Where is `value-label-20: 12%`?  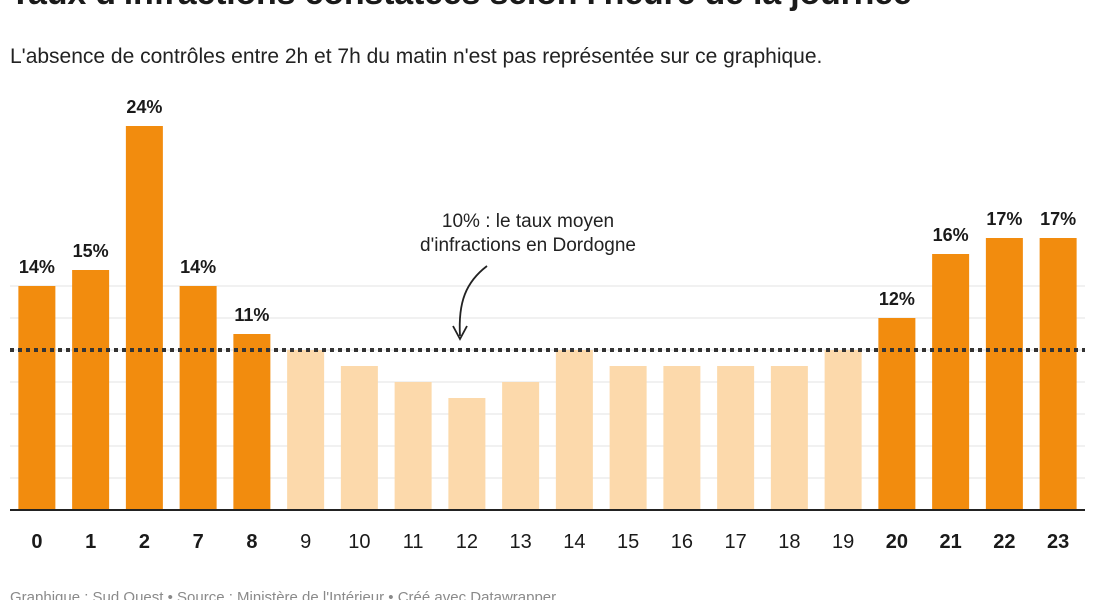
value-label-20: 12% is located at coordinates (897, 299).